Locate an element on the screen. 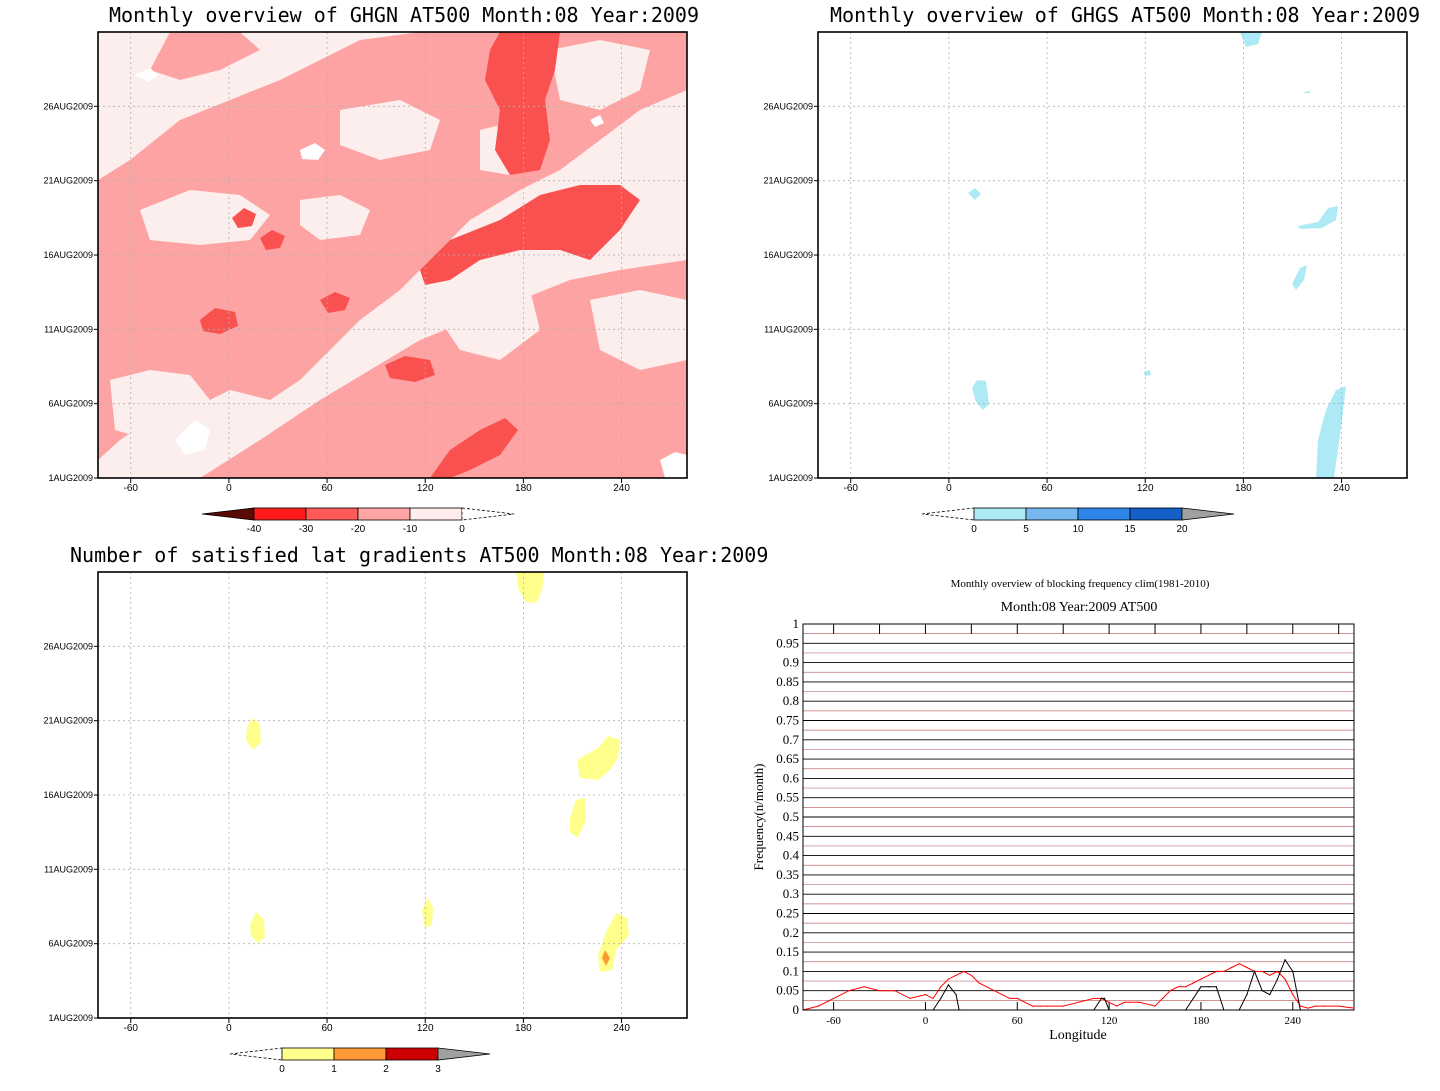 This screenshot has width=1440, height=1091. panel2-field is located at coordinates (1157, 255).